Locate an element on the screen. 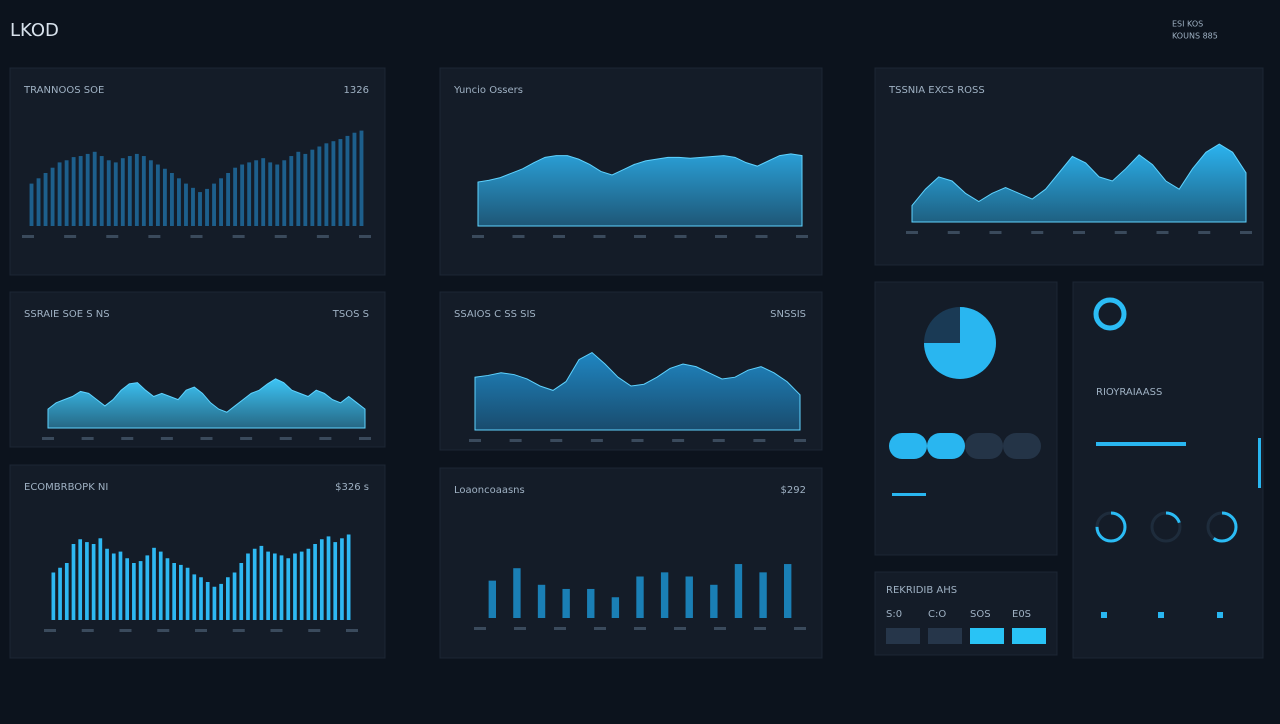  panel-title: ECOMBRBOPK NI is located at coordinates (66, 487).